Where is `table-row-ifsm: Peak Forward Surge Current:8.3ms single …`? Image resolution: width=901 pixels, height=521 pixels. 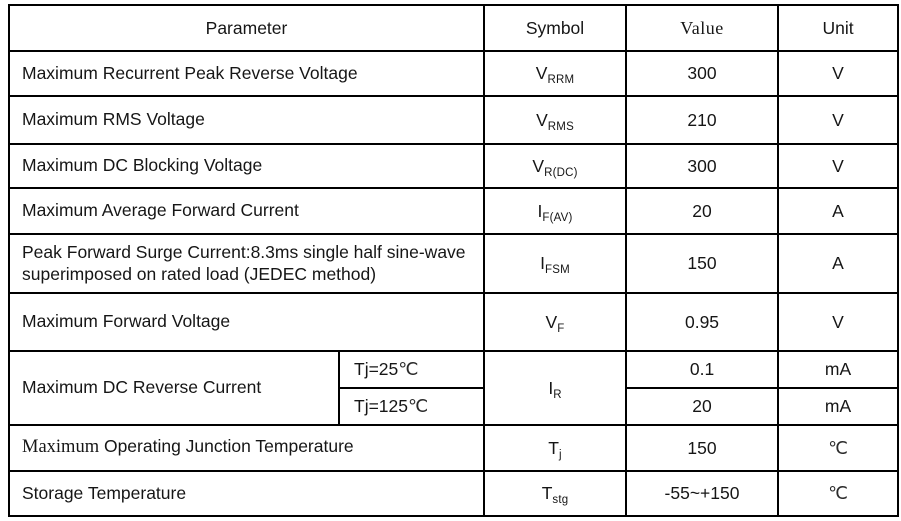 table-row-ifsm: Peak Forward Surge Current:8.3ms single … is located at coordinates (453, 263).